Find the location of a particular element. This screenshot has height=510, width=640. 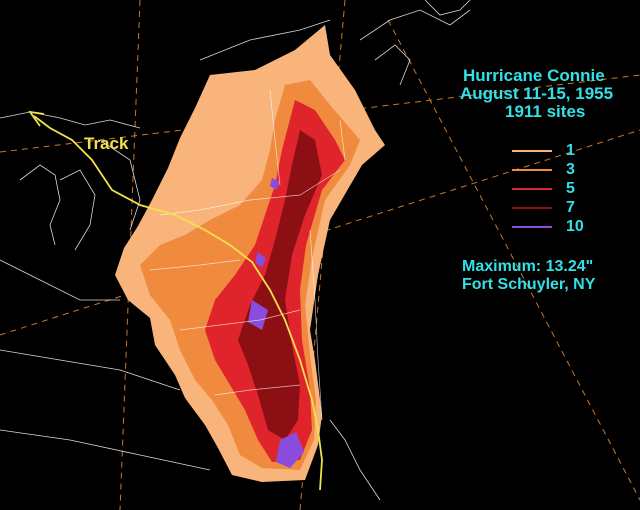

maximum-location: Fort Schuyler, NY is located at coordinates (529, 284).